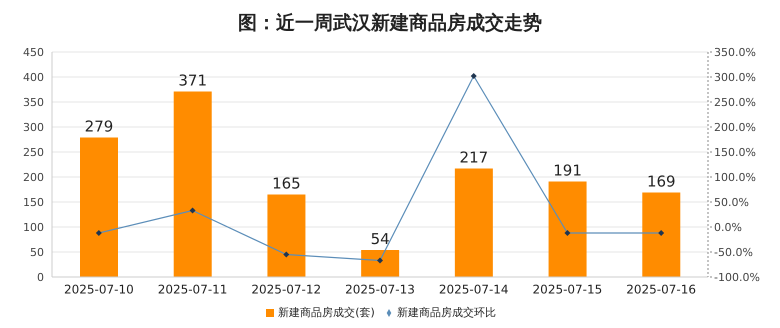  I want to click on y-tick-label: 450, so click(33, 52).